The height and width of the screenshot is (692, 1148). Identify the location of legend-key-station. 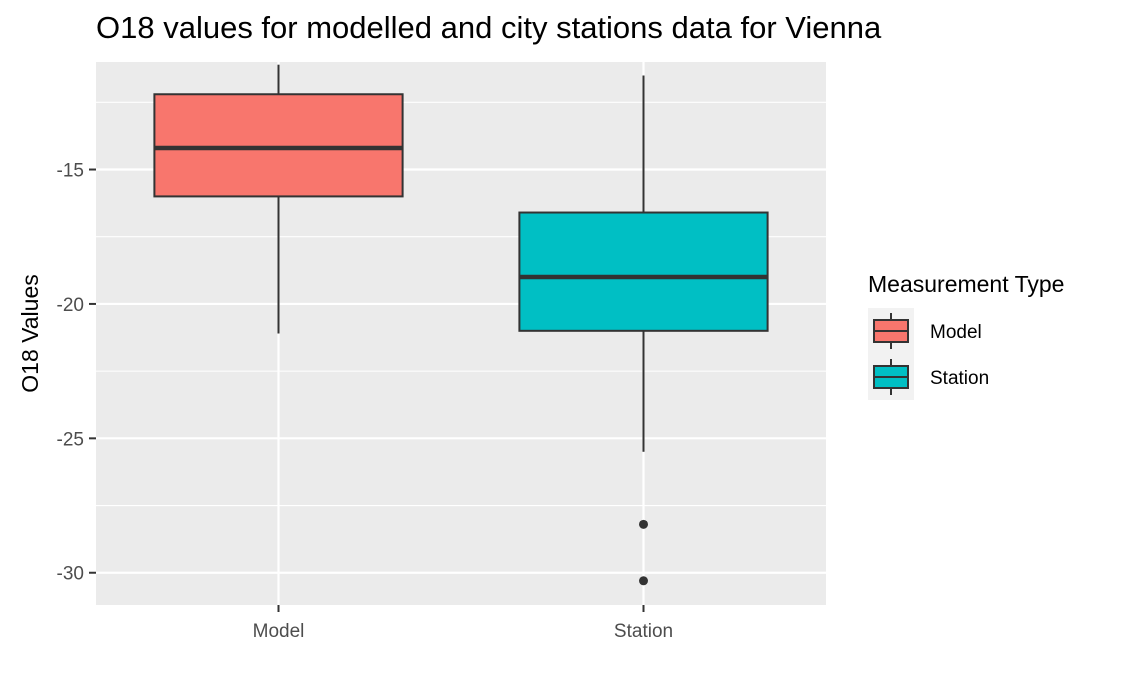
(891, 377).